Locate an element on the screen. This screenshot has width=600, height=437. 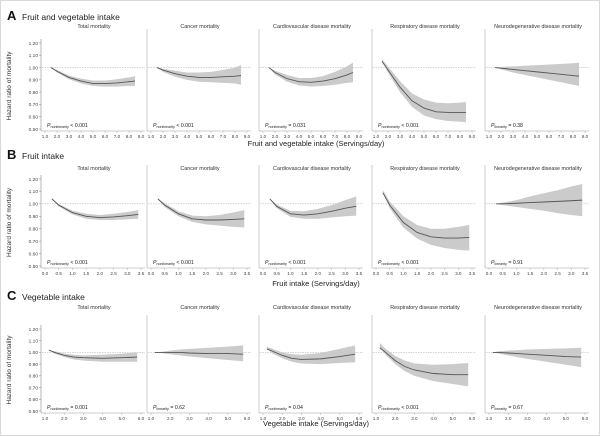
p-value-label: Plinearity = 0.91 is located at coordinates (507, 263).